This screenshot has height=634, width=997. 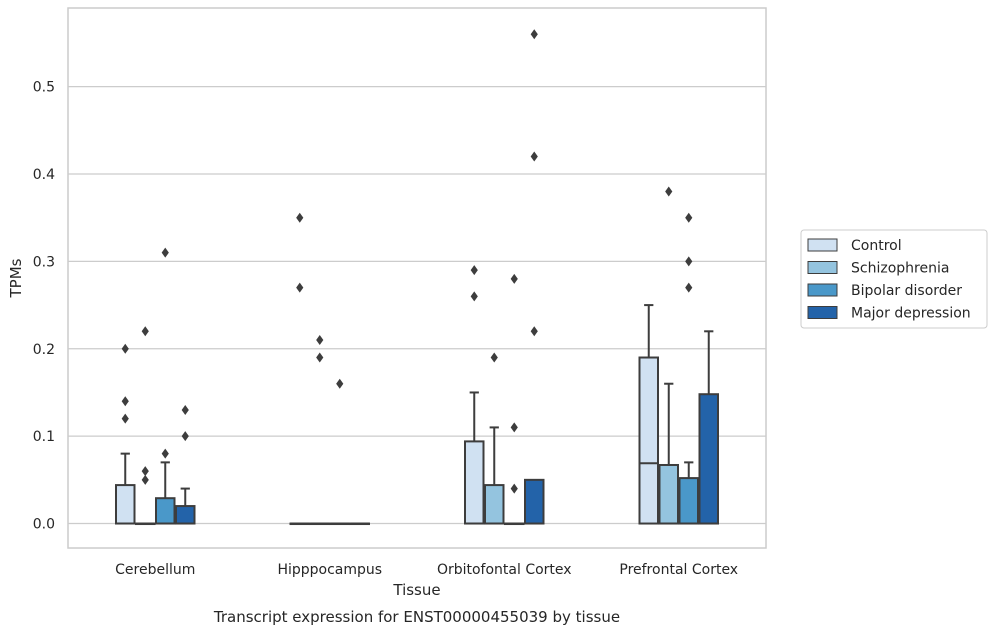 What do you see at coordinates (44, 88) in the screenshot?
I see `y-tick-label: 0.5` at bounding box center [44, 88].